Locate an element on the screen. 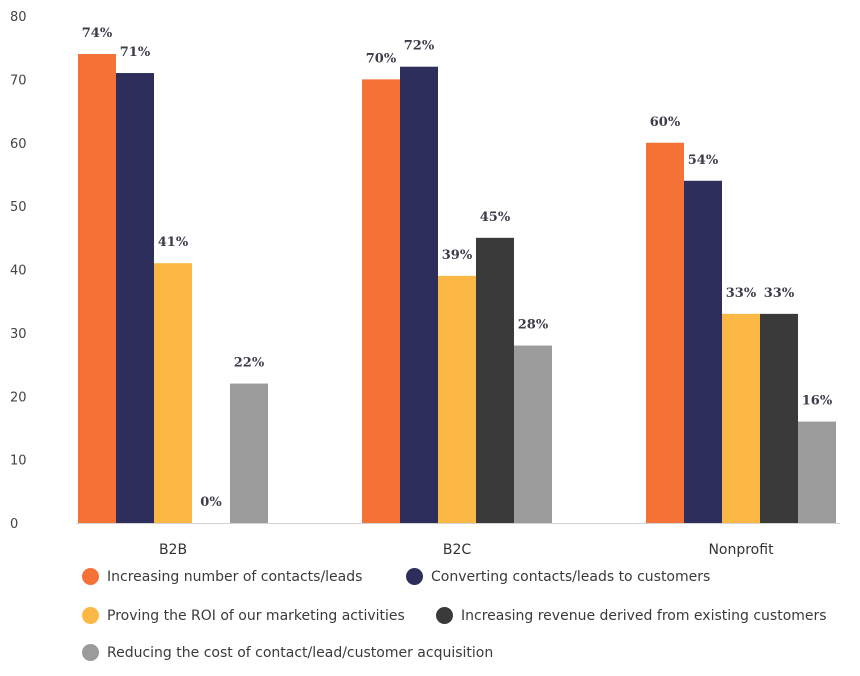  data-label: 16% is located at coordinates (817, 401).